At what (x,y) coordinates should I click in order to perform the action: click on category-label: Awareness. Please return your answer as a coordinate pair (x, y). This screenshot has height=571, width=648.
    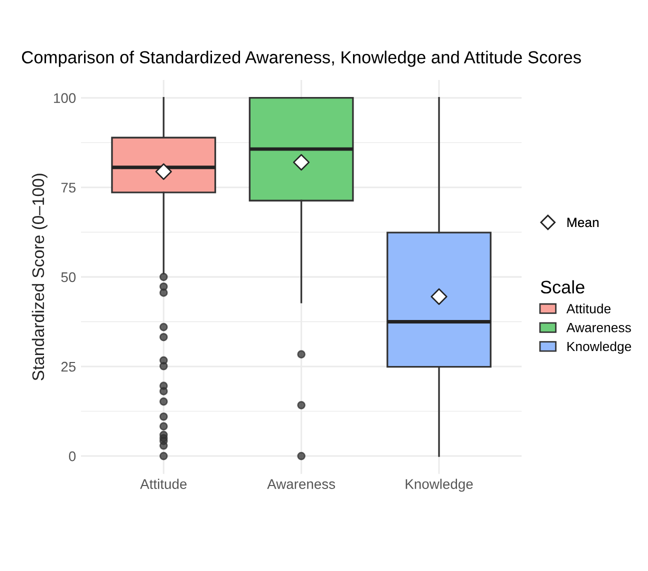
    Looking at the image, I should click on (598, 327).